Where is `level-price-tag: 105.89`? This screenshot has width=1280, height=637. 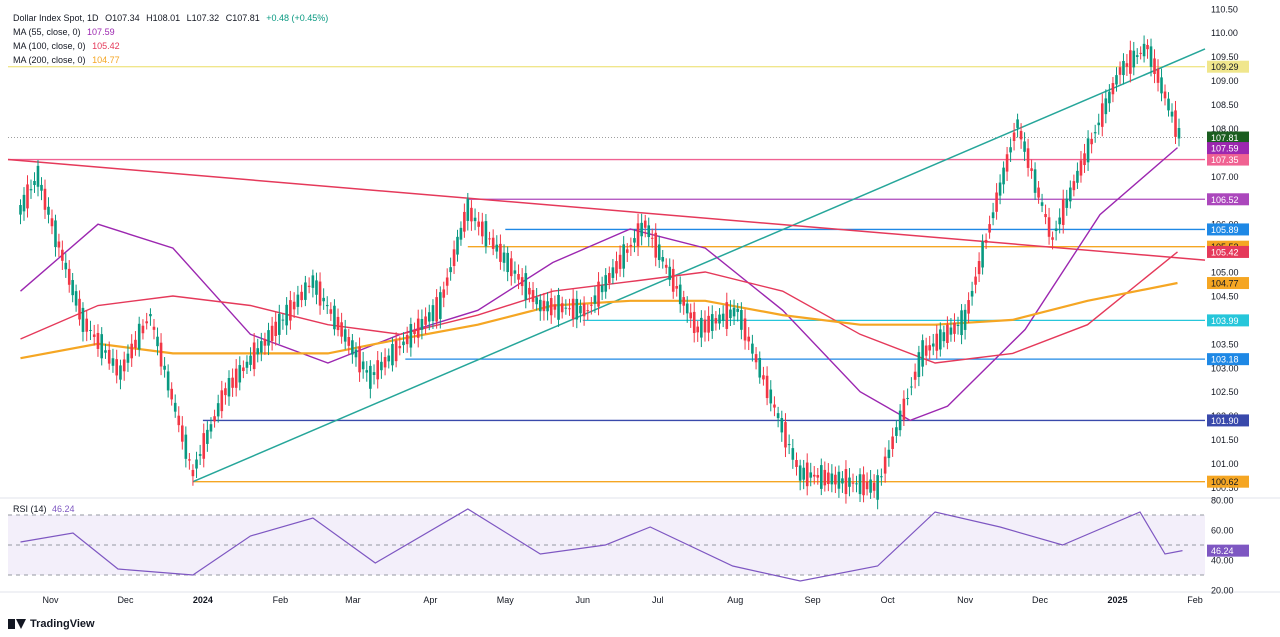 level-price-tag: 105.89 is located at coordinates (1225, 230).